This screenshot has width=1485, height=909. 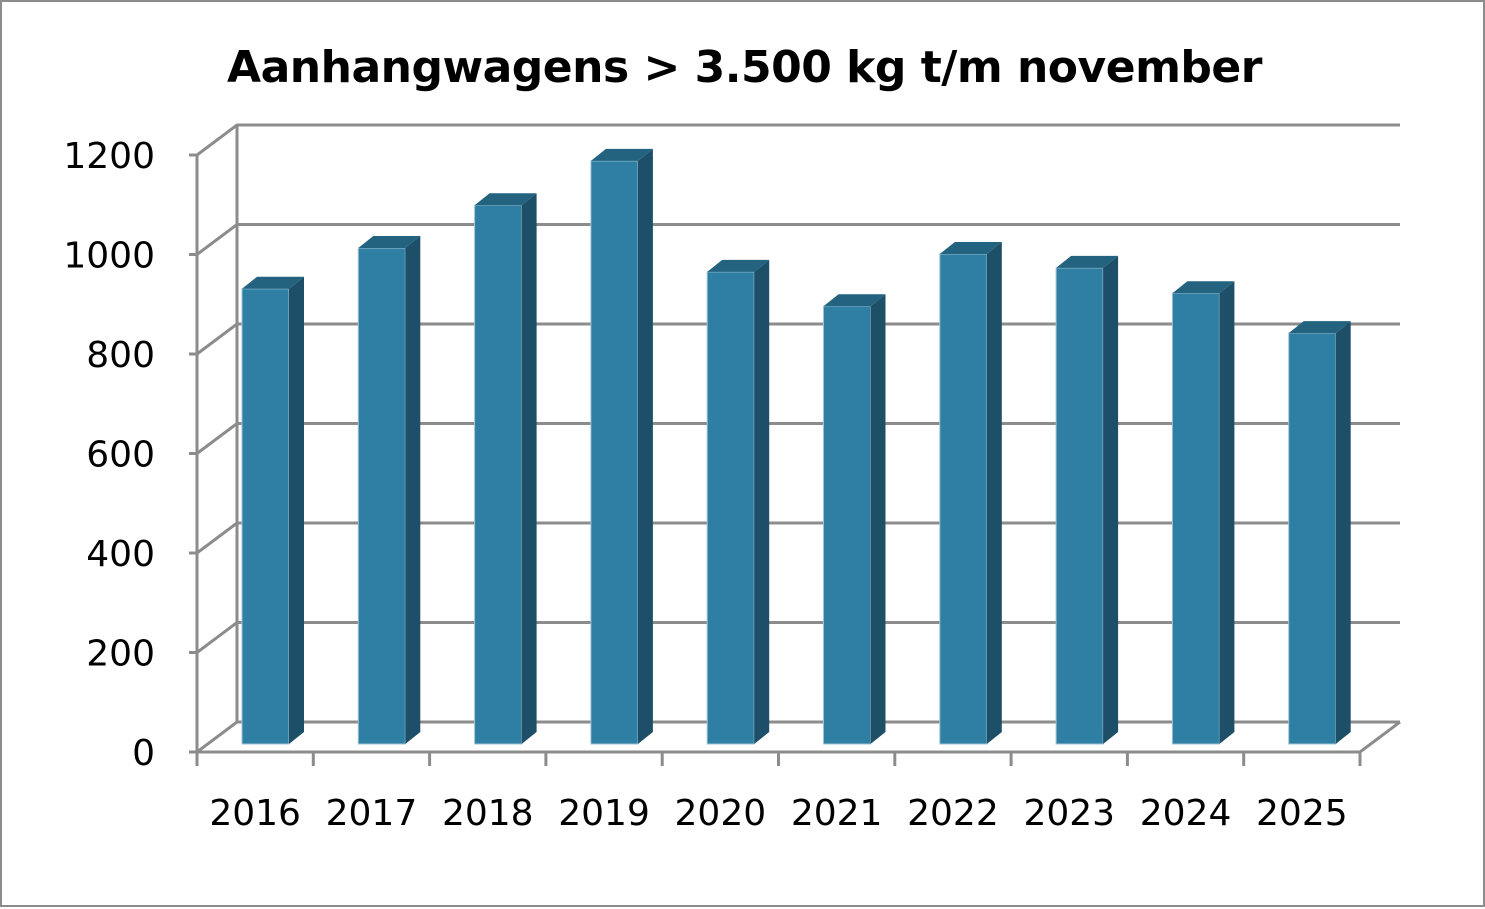 I want to click on bar-top-2021, so click(x=854, y=300).